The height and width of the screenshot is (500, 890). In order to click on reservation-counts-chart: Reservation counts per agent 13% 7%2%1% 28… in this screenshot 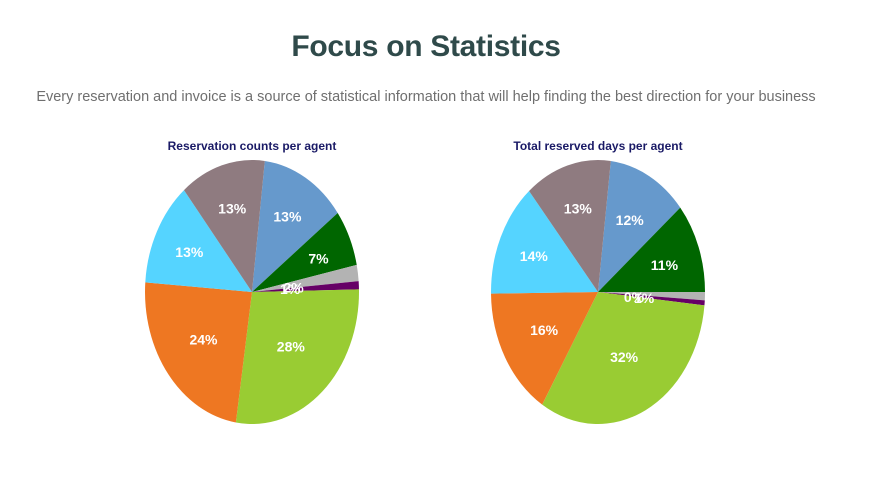, I will do `click(252, 282)`.